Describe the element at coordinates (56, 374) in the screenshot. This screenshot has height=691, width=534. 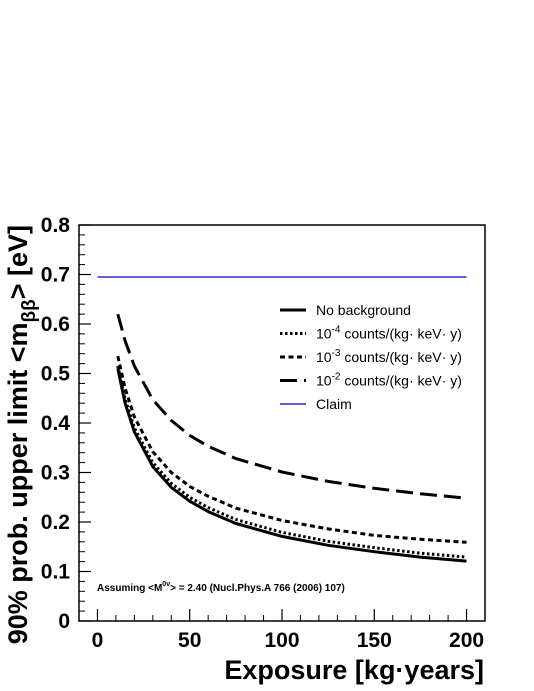
I see `y-tick-label: 0.5` at that location.